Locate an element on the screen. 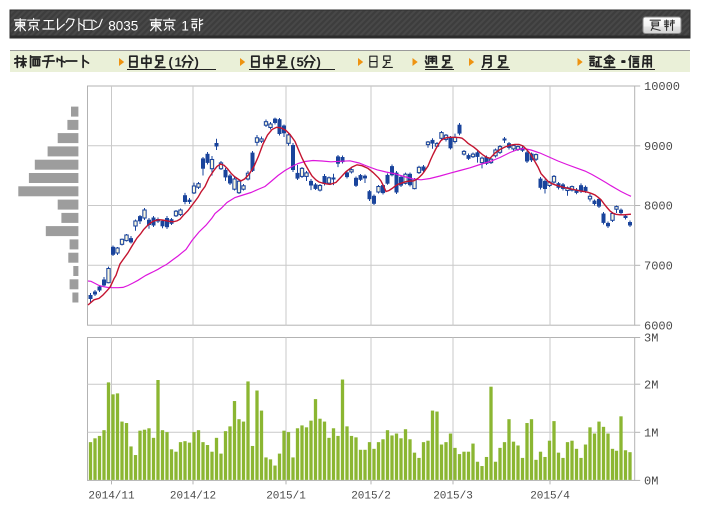  svg-text: 2014/12 is located at coordinates (193, 497).